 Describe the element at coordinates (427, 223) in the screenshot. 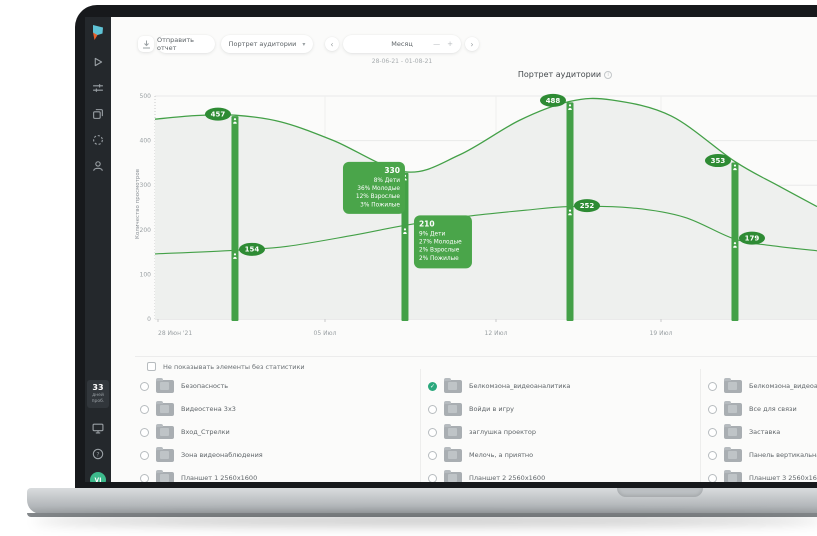

I see `tooltip-value: 210` at that location.